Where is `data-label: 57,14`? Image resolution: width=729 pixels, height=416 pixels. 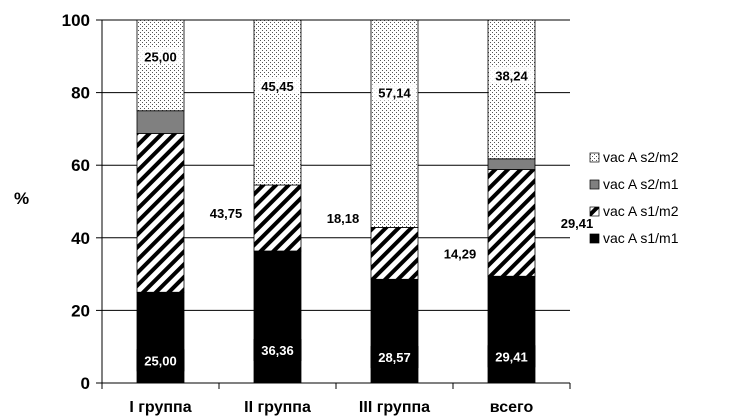
data-label: 57,14 is located at coordinates (394, 93).